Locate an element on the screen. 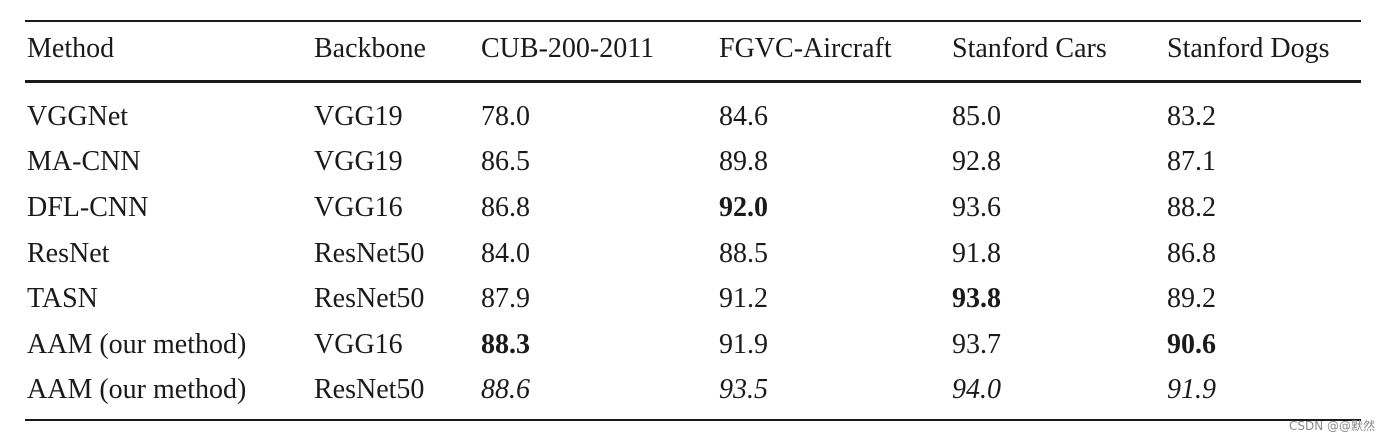 The image size is (1387, 442). header-cub-200-2011: CUB-200-2011 is located at coordinates (568, 48).